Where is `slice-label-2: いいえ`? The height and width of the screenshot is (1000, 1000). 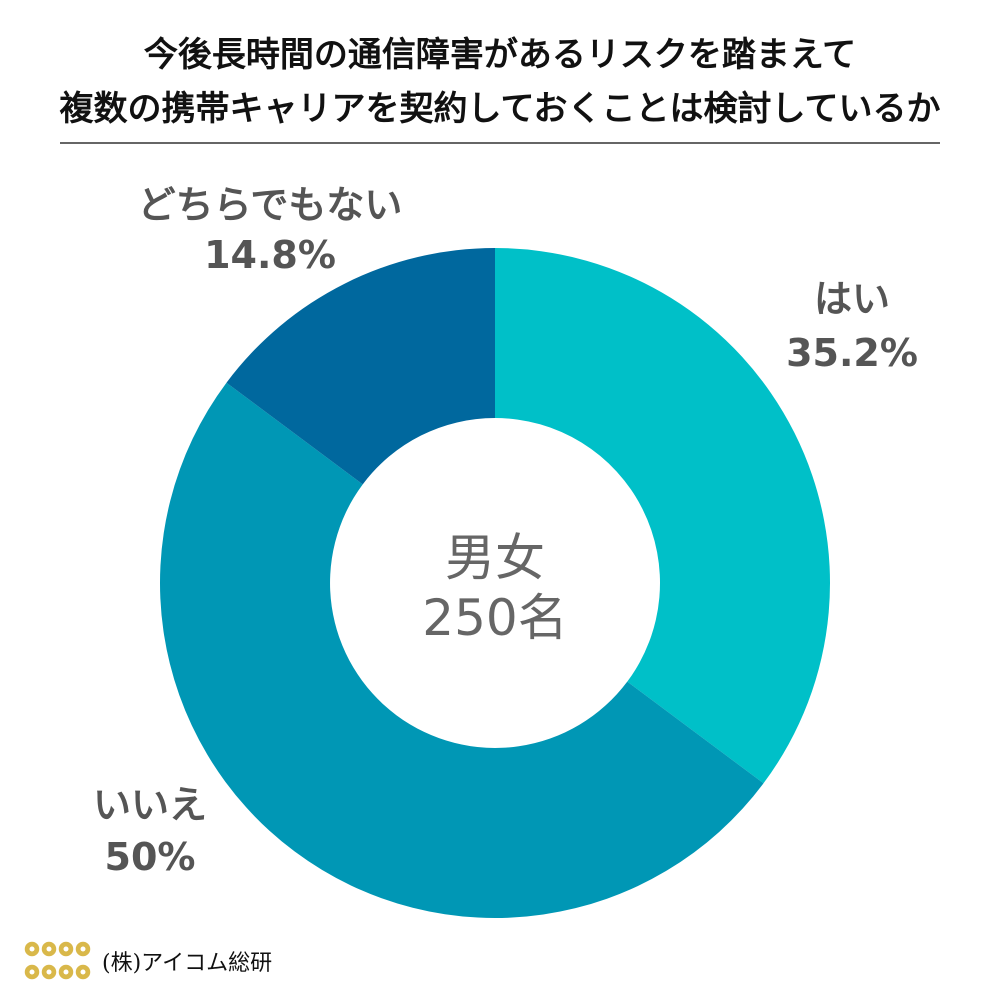
slice-label-2: いいえ is located at coordinates (150, 805).